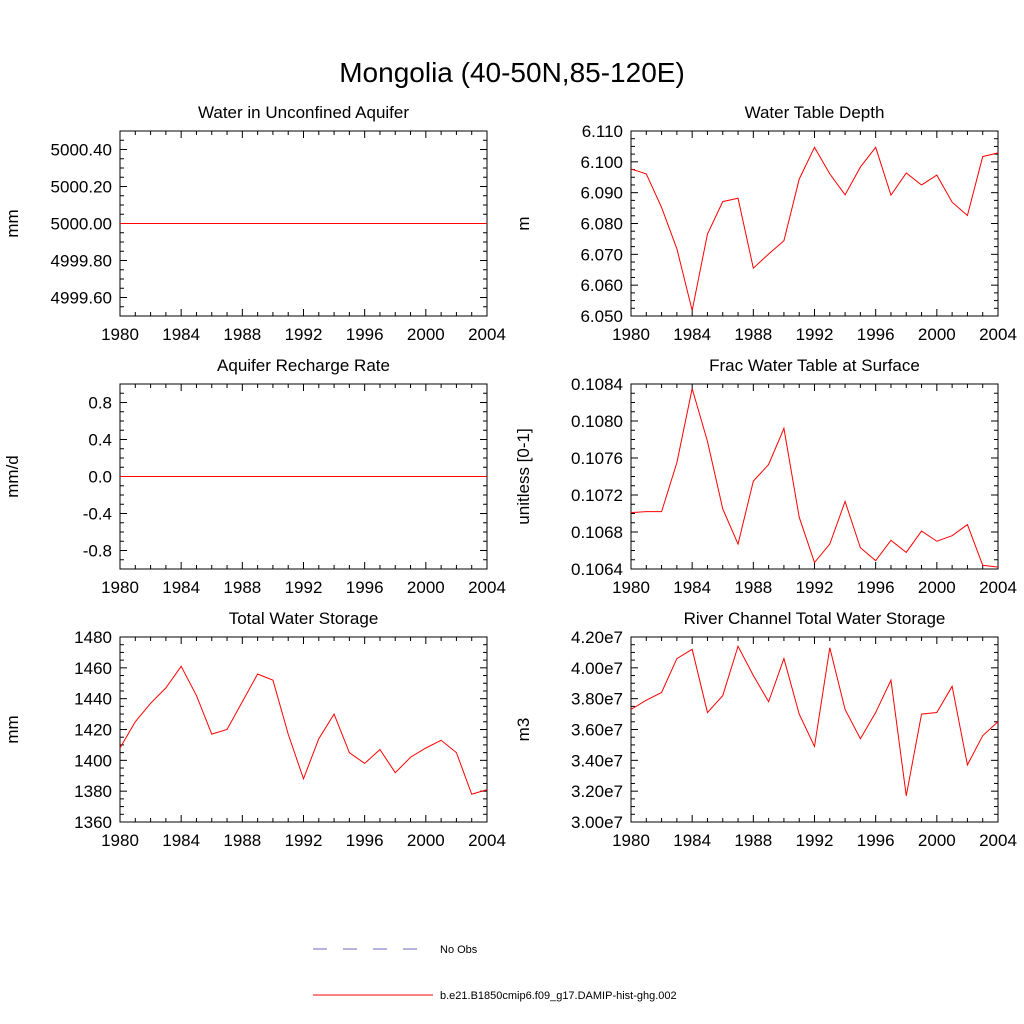  Describe the element at coordinates (97, 514) in the screenshot. I see `y-tick-label: -0.4` at that location.